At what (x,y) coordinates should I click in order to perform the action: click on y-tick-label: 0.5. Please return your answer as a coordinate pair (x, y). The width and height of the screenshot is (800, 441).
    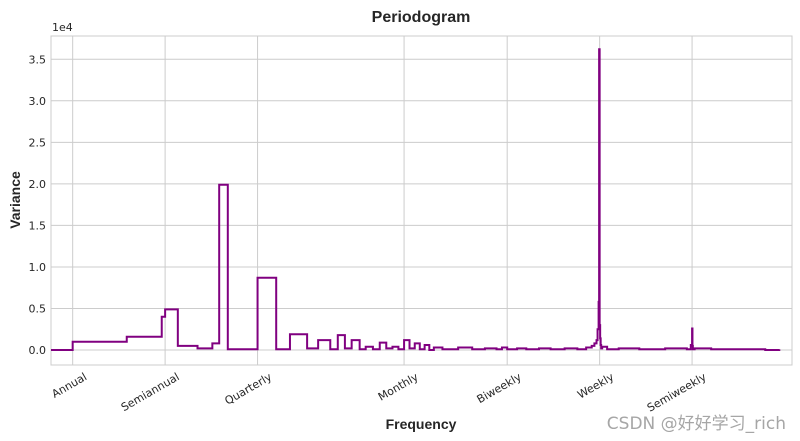
    Looking at the image, I should click on (38, 309).